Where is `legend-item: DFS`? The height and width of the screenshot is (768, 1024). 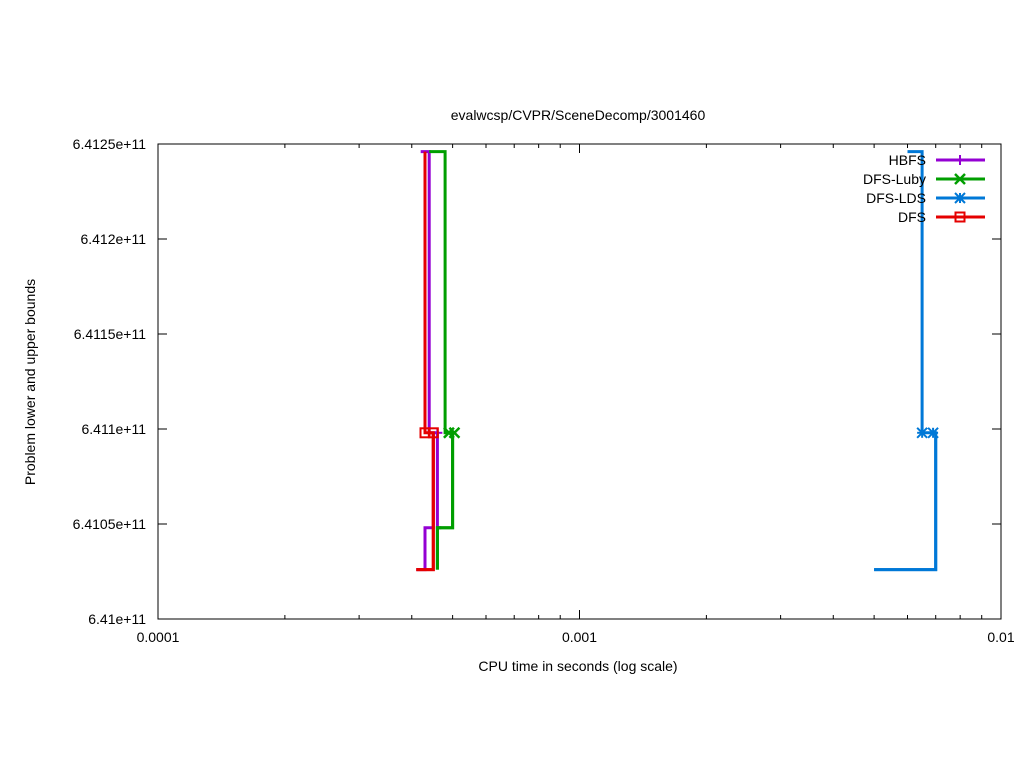 legend-item: DFS is located at coordinates (941, 217).